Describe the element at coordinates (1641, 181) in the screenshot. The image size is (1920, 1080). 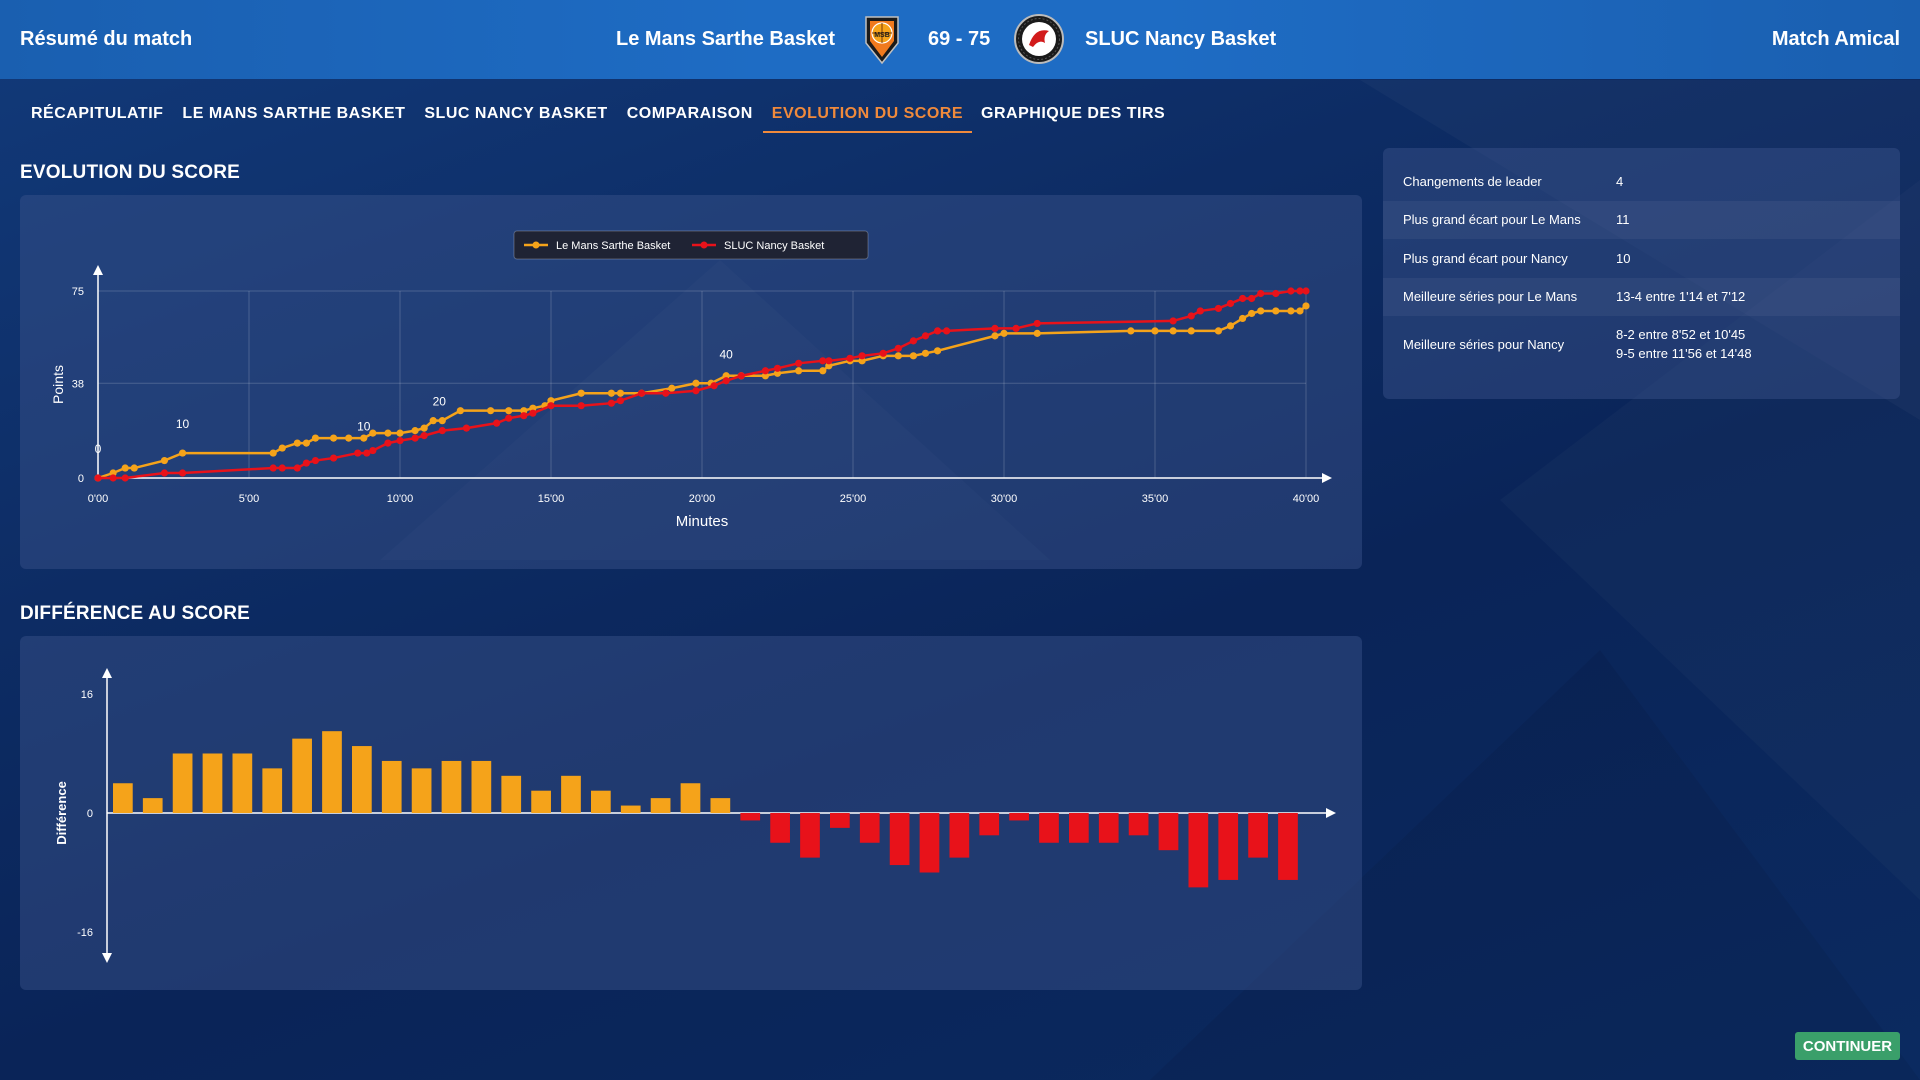
I see `stat-row-leader-changes: Changements de leader 4` at that location.